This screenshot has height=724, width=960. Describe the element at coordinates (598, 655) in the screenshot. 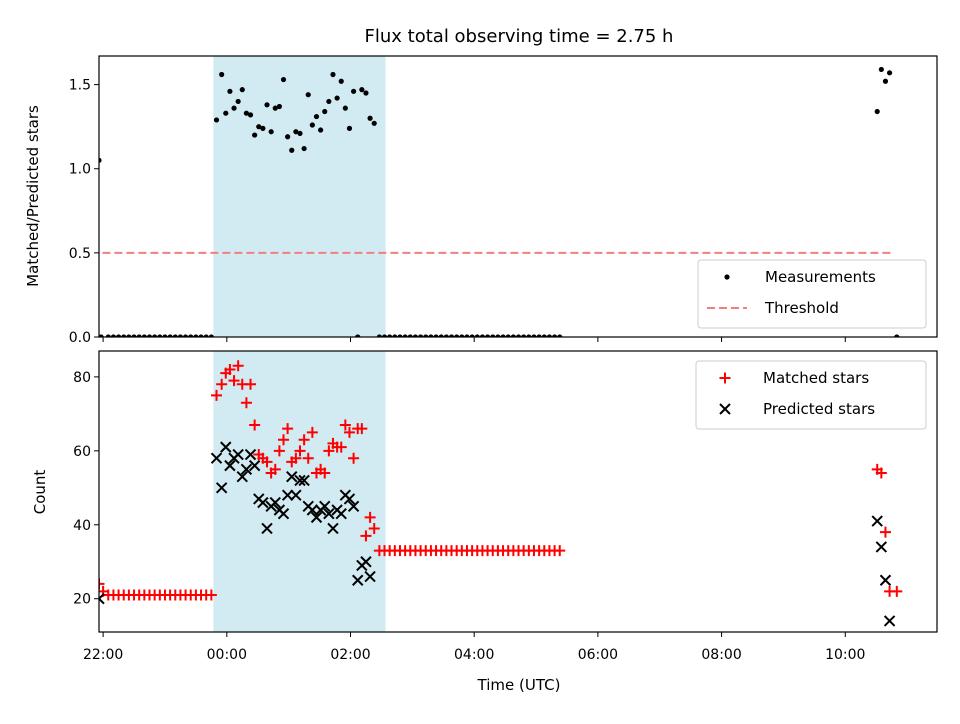

I see `x-tick-label: 06:00` at that location.